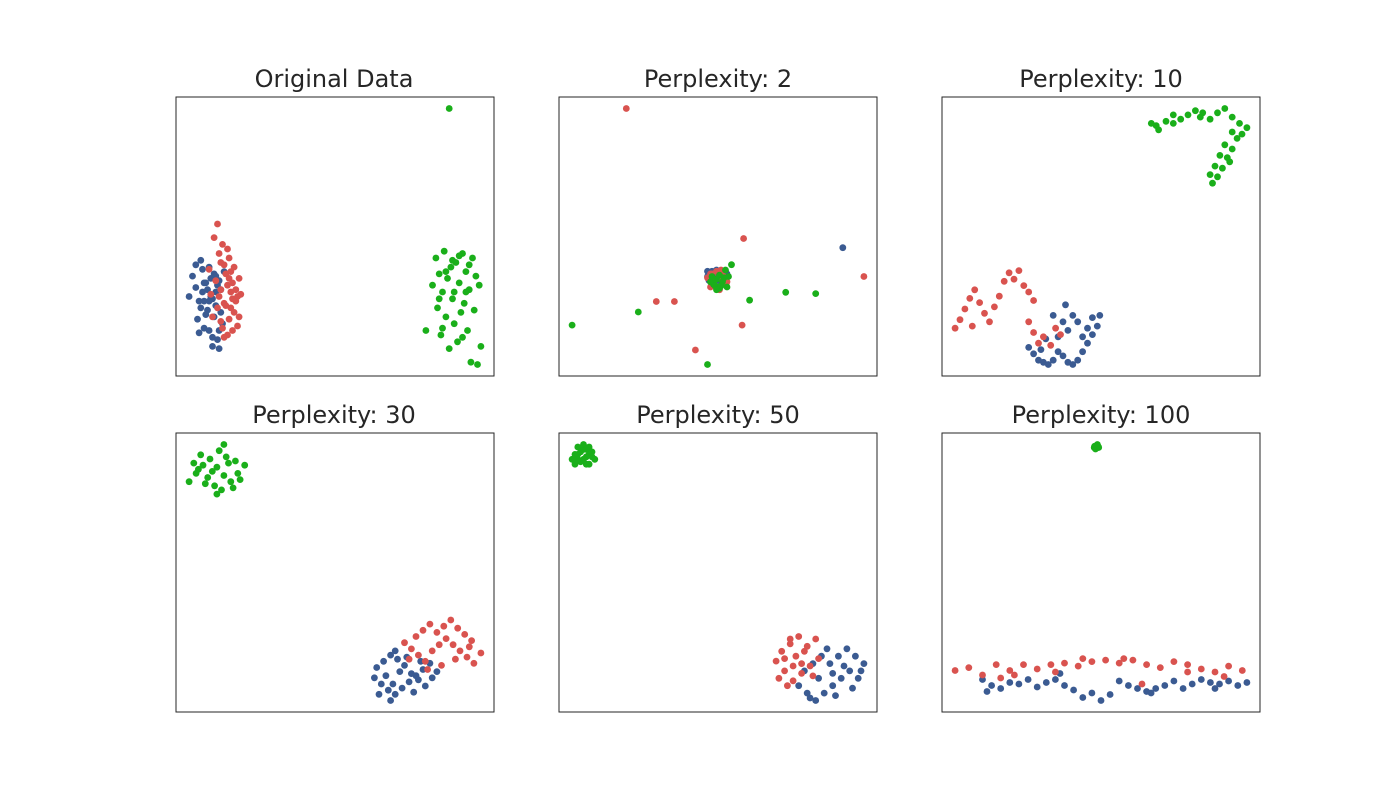 The width and height of the screenshot is (1400, 800). Describe the element at coordinates (718, 415) in the screenshot. I see `panel-title-perplexity-50: Perplexity: 50` at that location.